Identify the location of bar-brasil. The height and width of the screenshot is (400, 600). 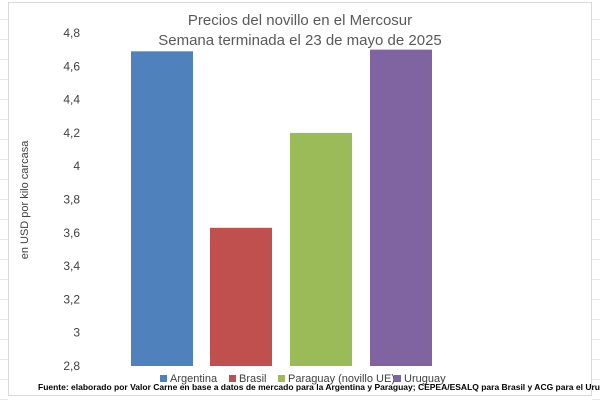
(241, 296).